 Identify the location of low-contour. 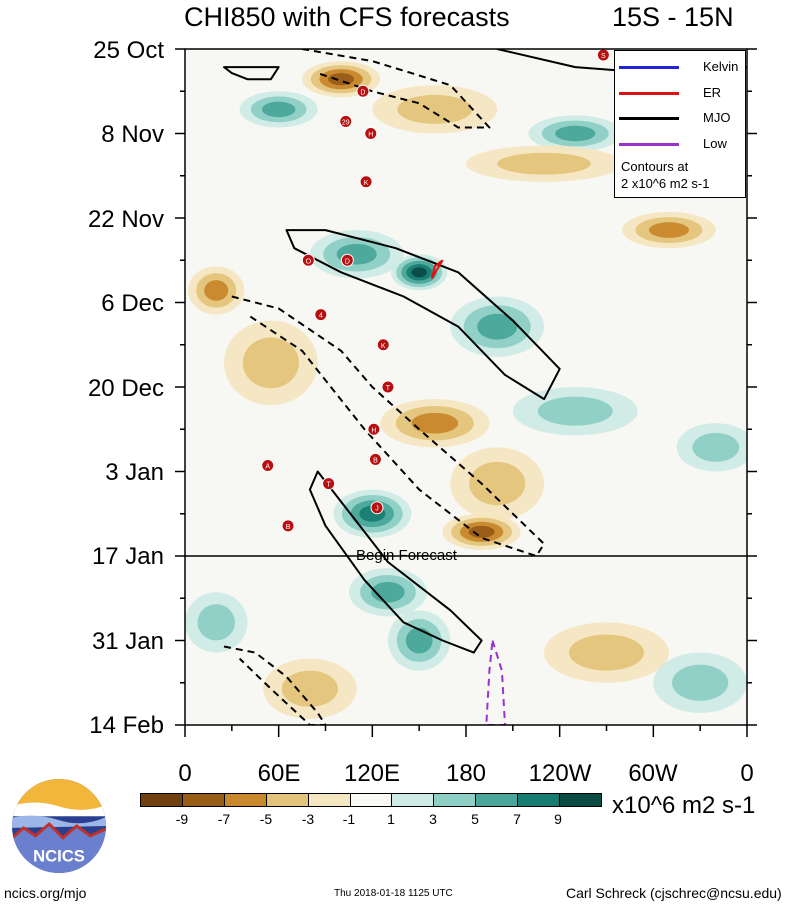
(496, 682).